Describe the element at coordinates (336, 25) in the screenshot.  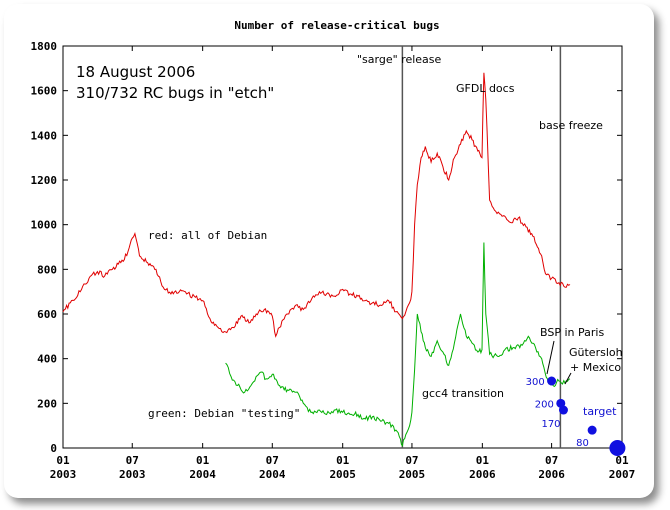
I see `chart-title: Number of release-critical bugs` at that location.